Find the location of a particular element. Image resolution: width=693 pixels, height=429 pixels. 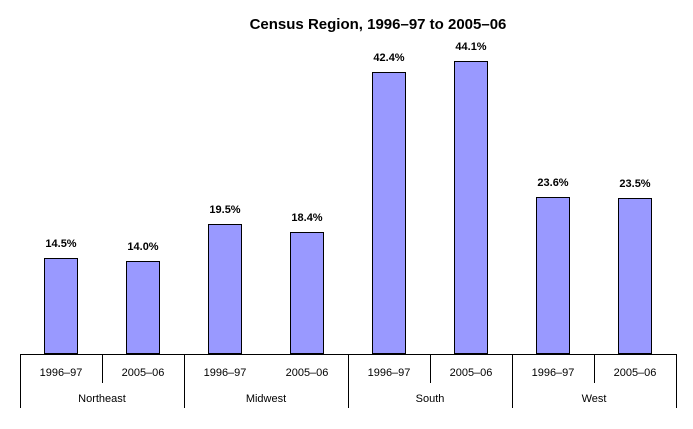

region-label: South is located at coordinates (430, 399).